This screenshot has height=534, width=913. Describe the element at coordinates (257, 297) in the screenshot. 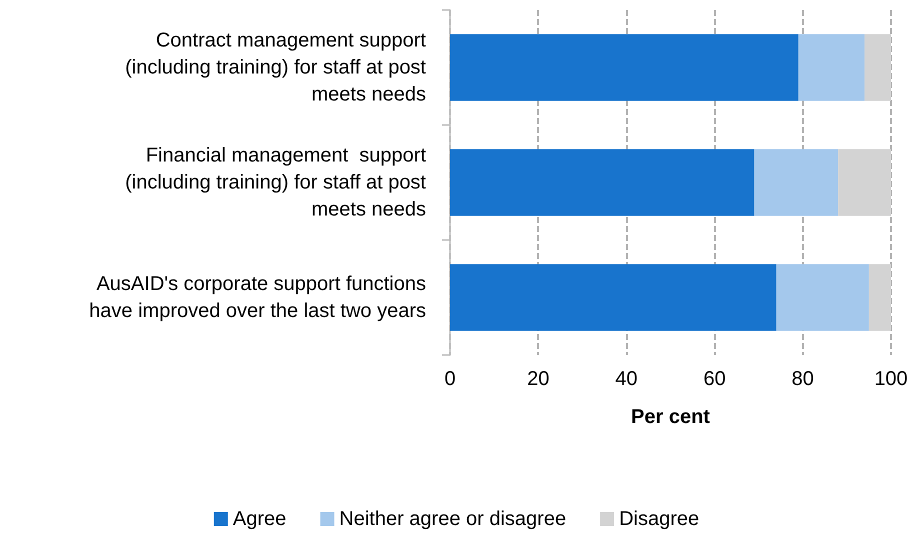

I see `y-tick-label: AusAID's corporate support functions have improved over the last two years` at that location.